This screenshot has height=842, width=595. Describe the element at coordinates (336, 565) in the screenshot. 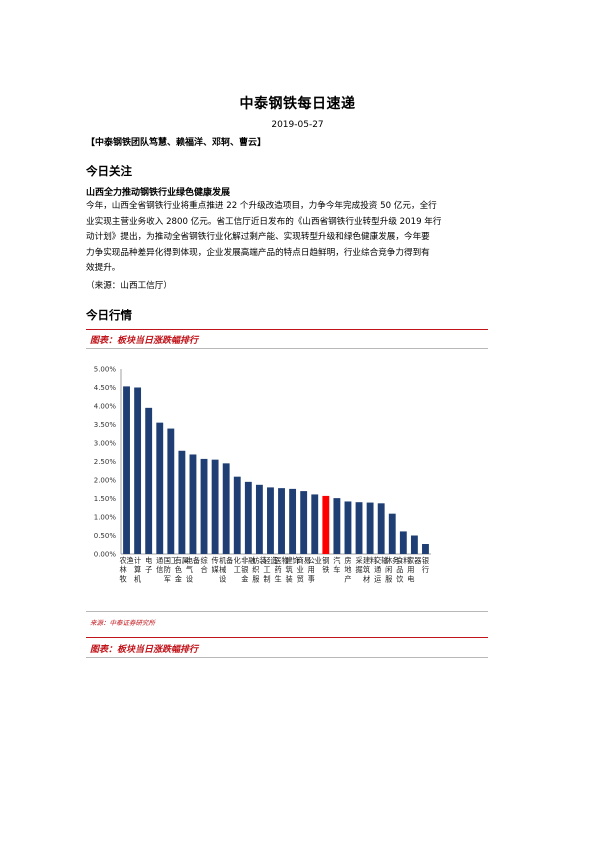

I see `x-tick-label: 汽车` at that location.